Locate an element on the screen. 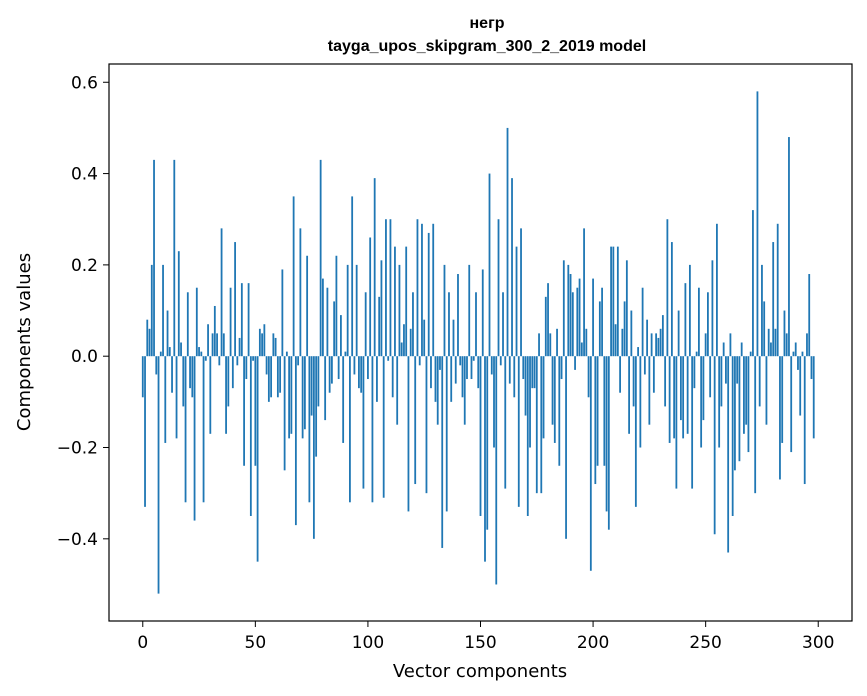 The height and width of the screenshot is (696, 867). chart-subtitle: tayga_upos_skipgram_300_2_2019 model is located at coordinates (487, 46).